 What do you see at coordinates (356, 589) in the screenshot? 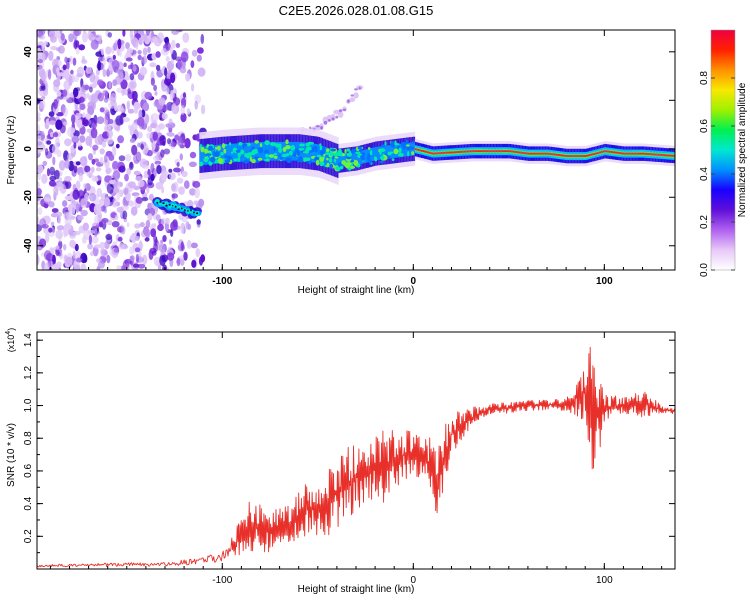
I see `snr-x-label: Height of straight line (km)` at bounding box center [356, 589].